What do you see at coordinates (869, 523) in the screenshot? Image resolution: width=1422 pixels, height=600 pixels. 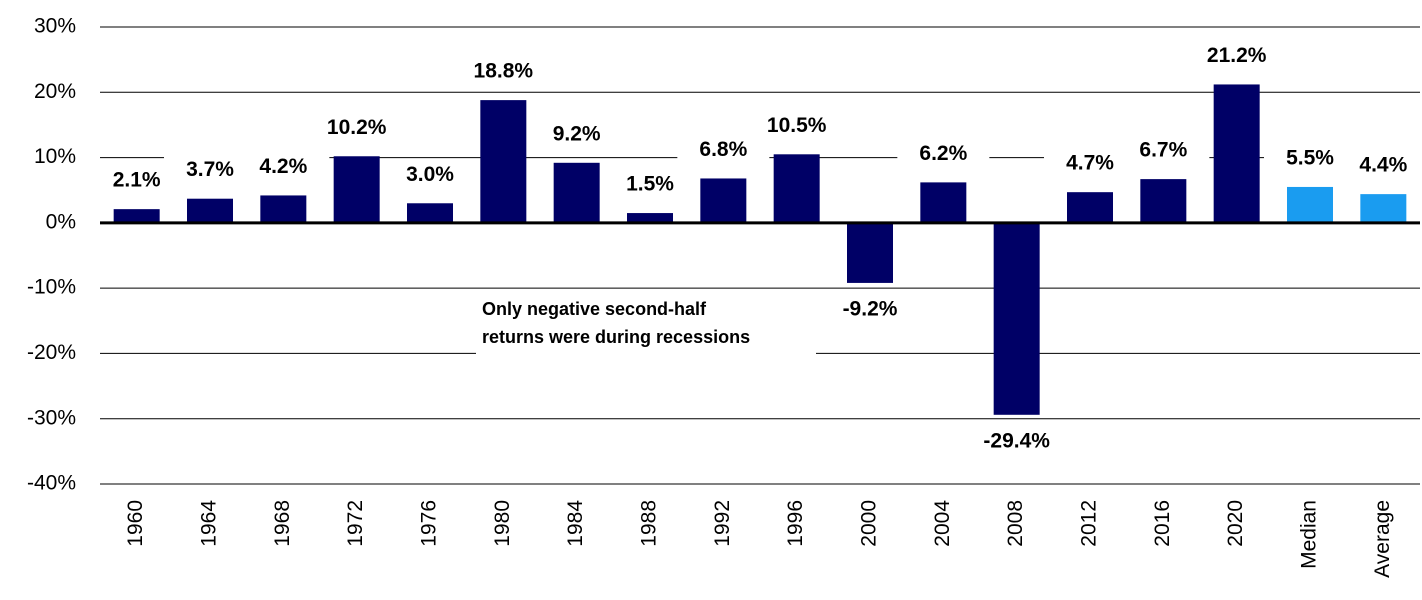 I see `x-tick-label: 2000` at bounding box center [869, 523].